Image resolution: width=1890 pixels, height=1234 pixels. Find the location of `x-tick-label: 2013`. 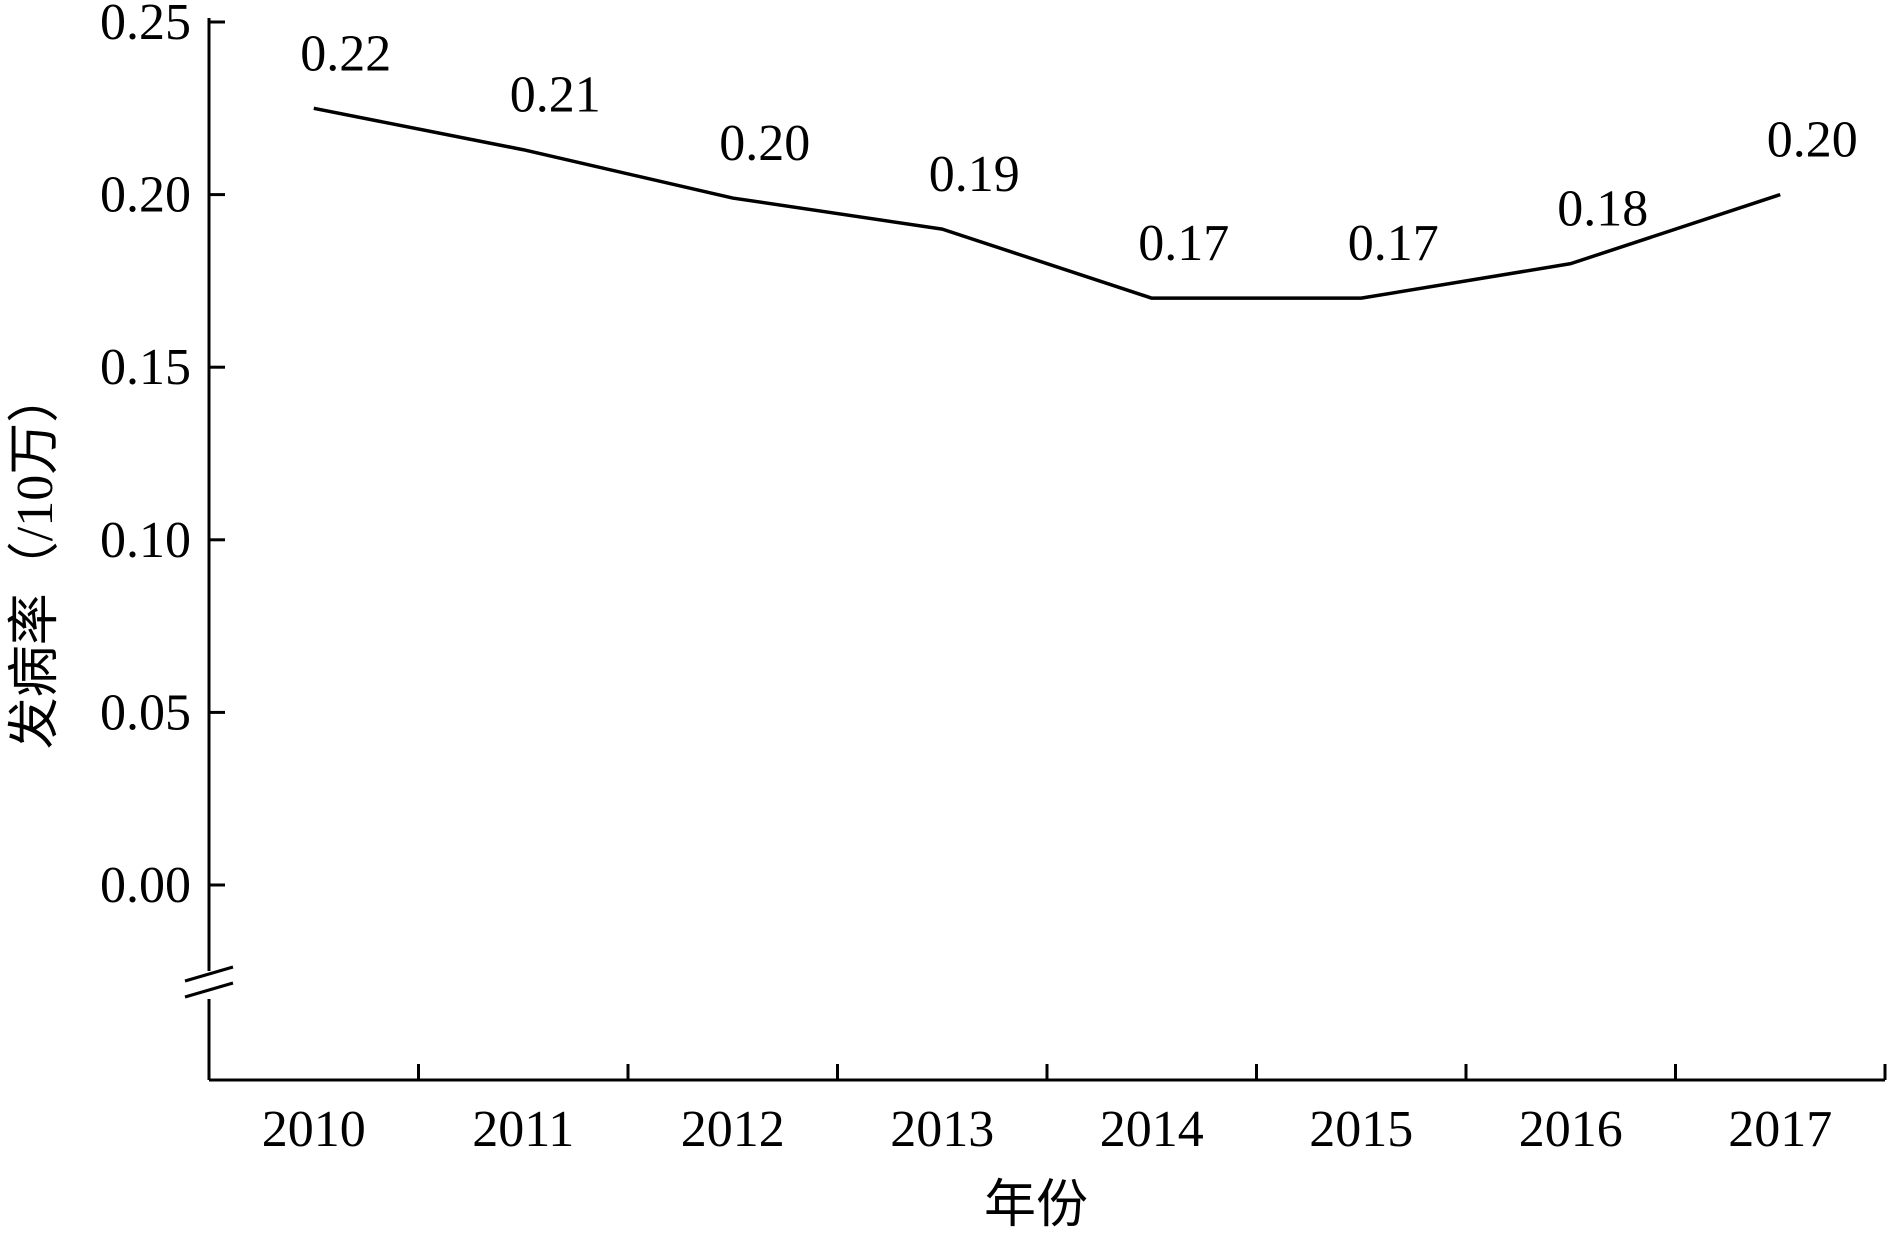

x-tick-label: 2013 is located at coordinates (942, 1129).